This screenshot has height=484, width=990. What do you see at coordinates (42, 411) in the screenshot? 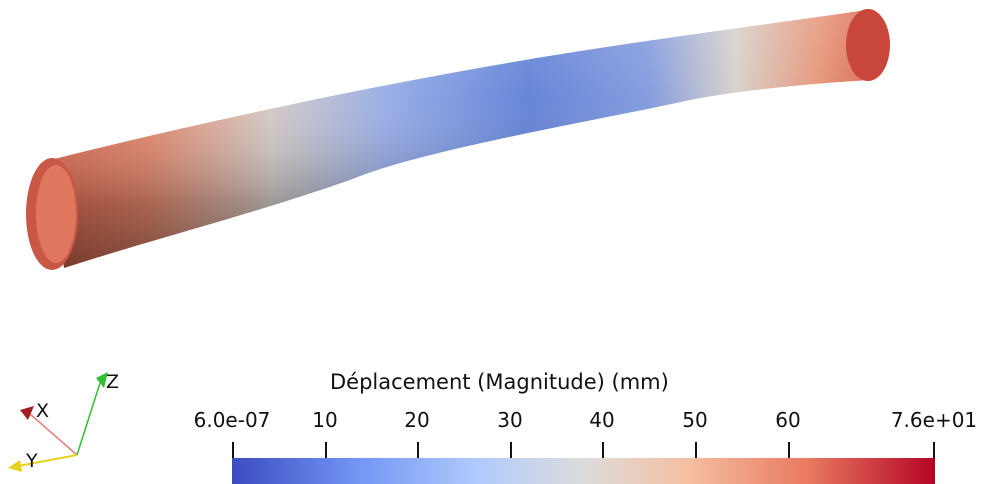
I see `x-axis-label: X` at bounding box center [42, 411].